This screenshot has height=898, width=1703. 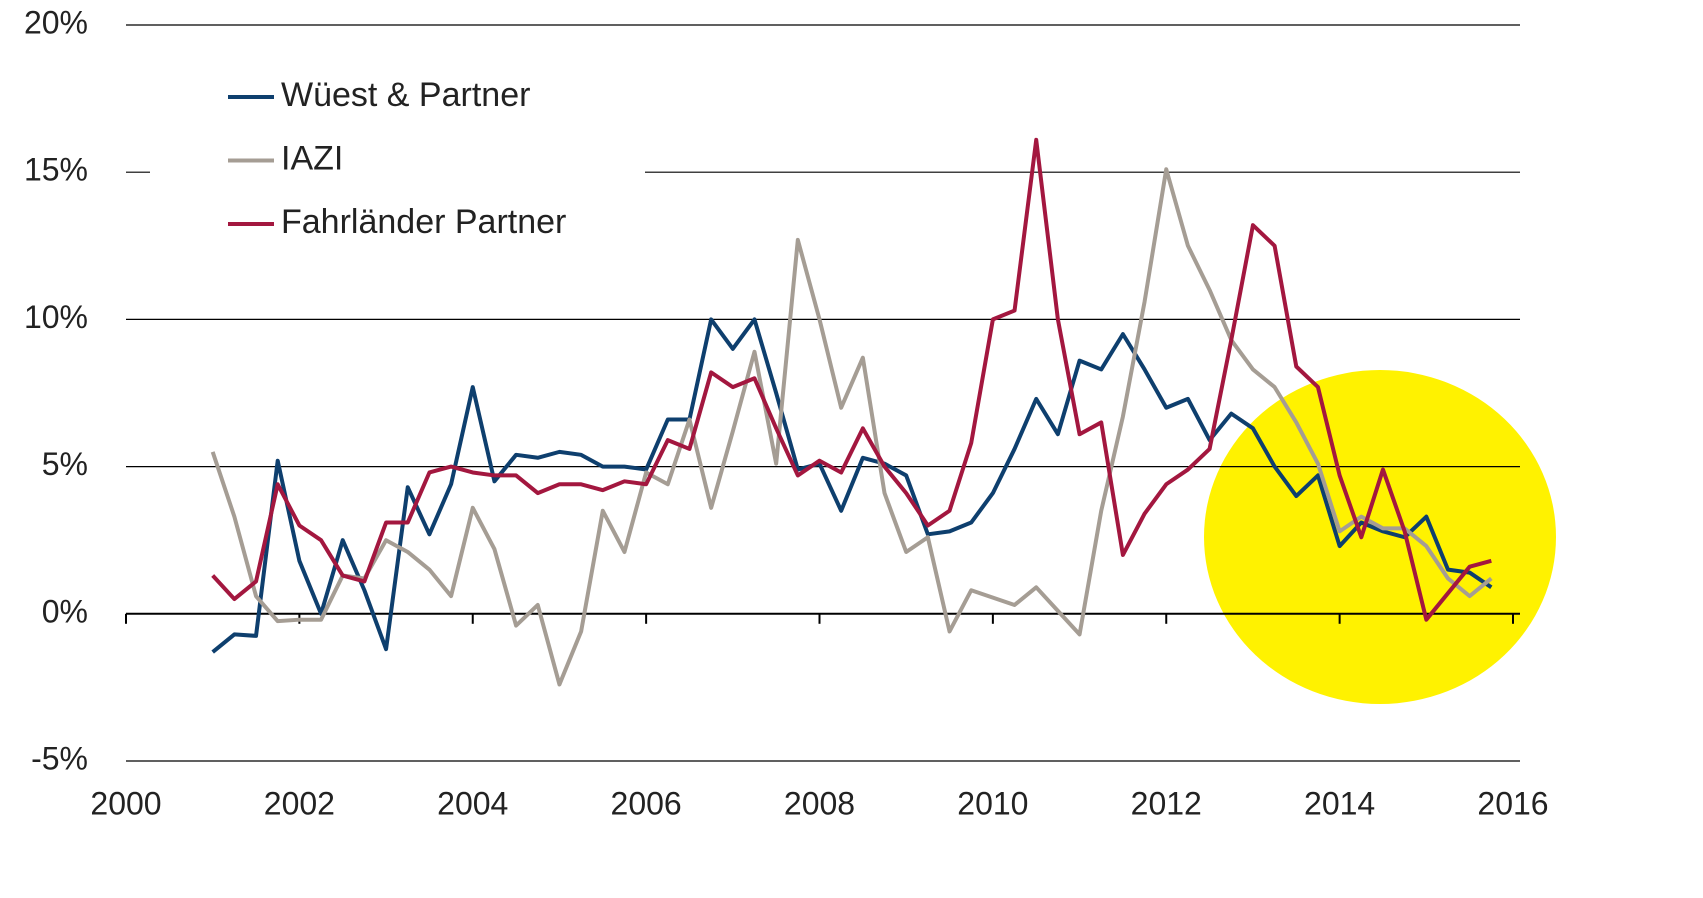 I want to click on x-tick-label: 2014, so click(x=1339, y=803).